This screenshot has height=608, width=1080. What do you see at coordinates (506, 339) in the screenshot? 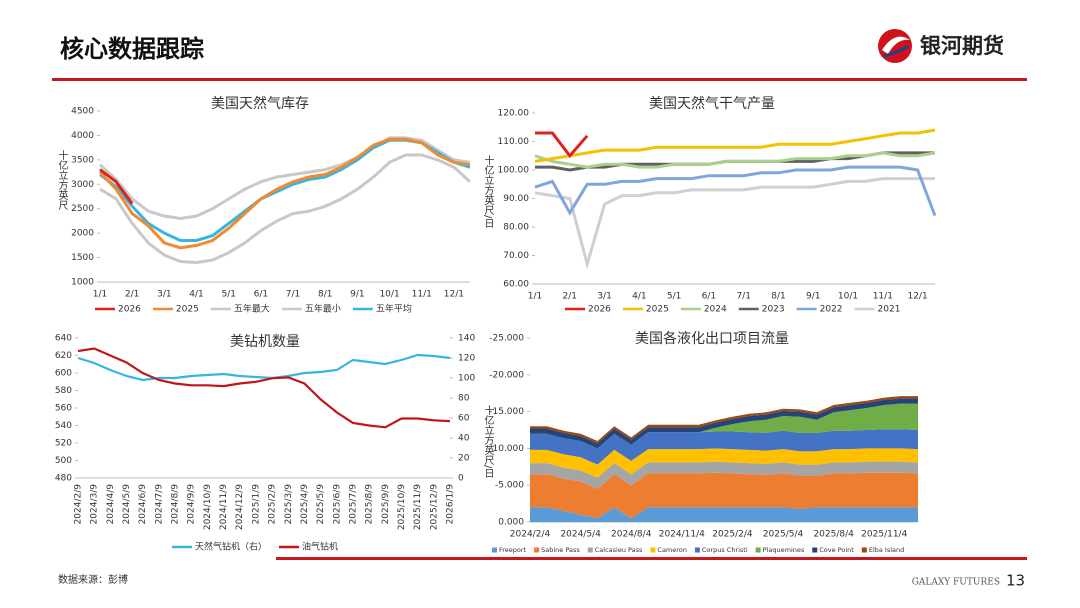
I see `y-tick-label: -25.000` at bounding box center [506, 339].